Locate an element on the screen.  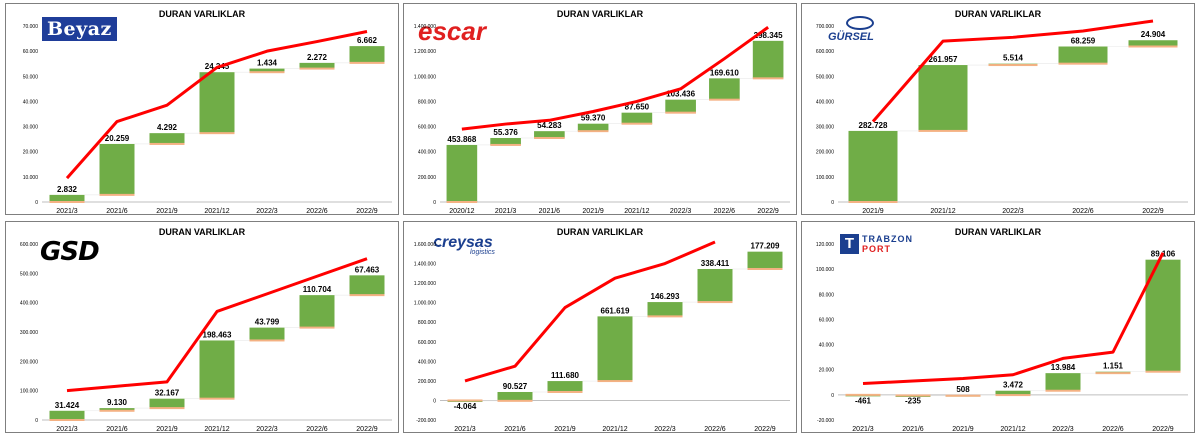
data-label: 67.463 is located at coordinates (367, 269).